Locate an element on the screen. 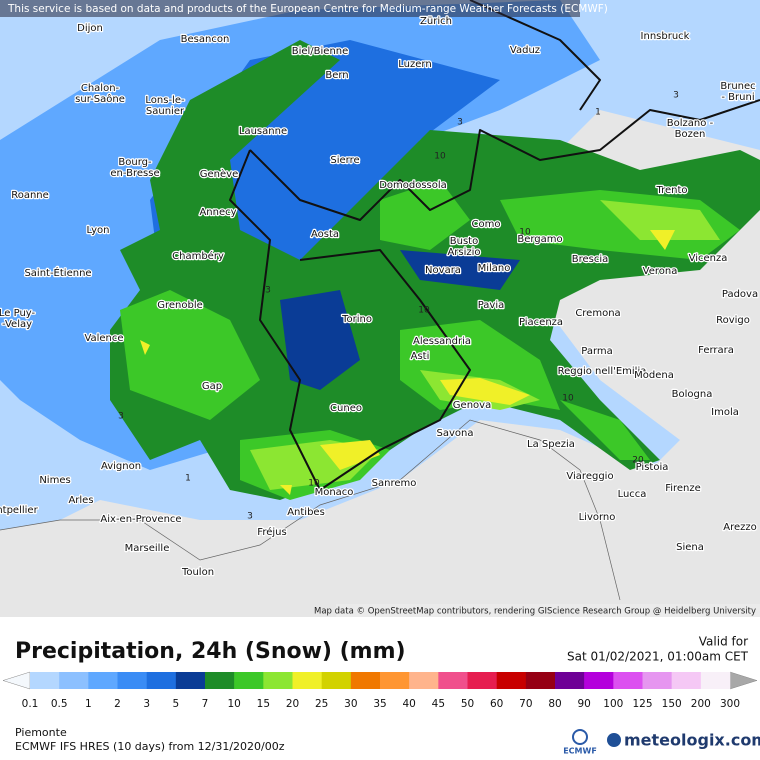 The height and width of the screenshot is (760, 760). colorbar-label: 50 is located at coordinates (467, 704).